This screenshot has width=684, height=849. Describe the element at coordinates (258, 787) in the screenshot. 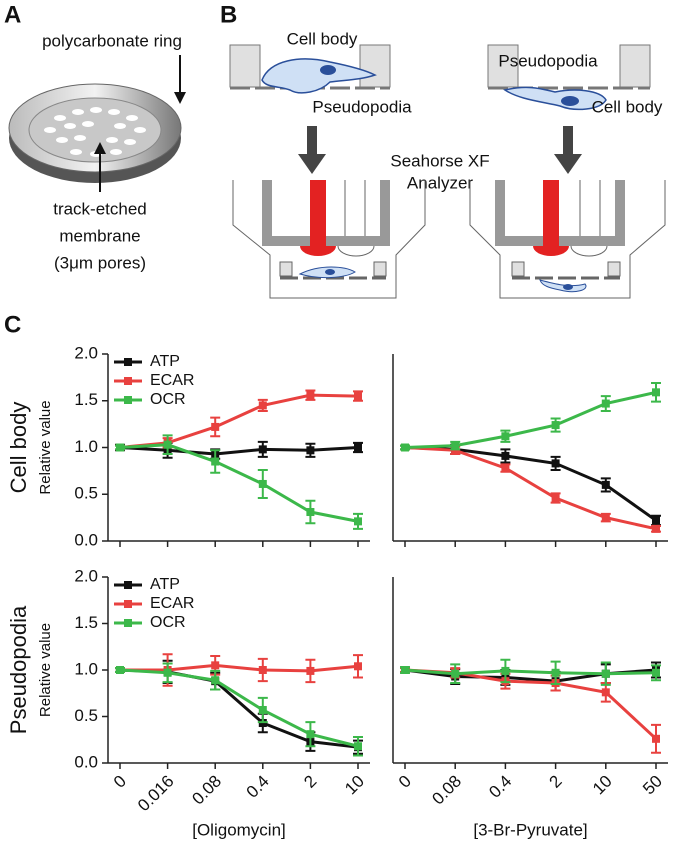

I see `x-tick-label: 0.4` at that location.